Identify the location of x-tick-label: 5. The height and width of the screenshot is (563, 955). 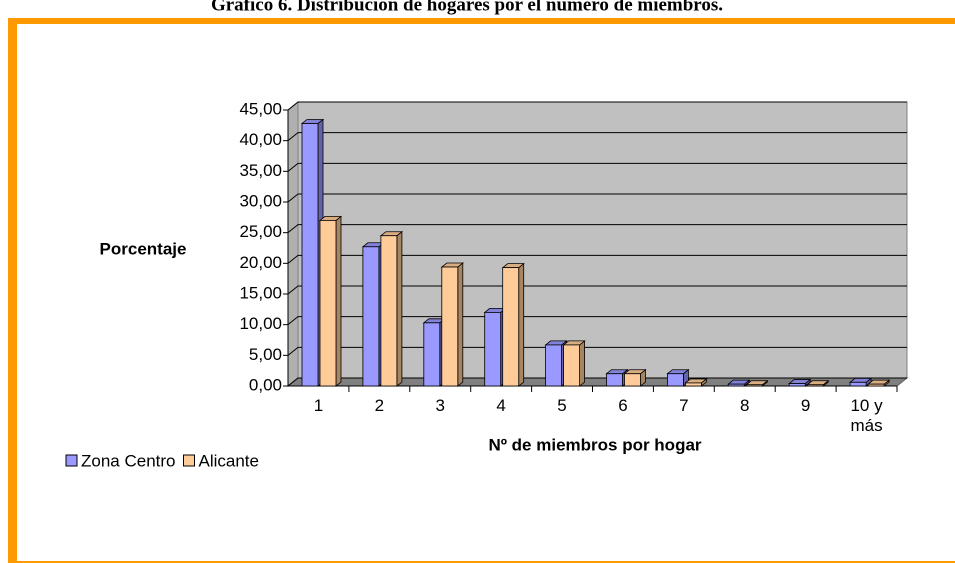
(562, 405).